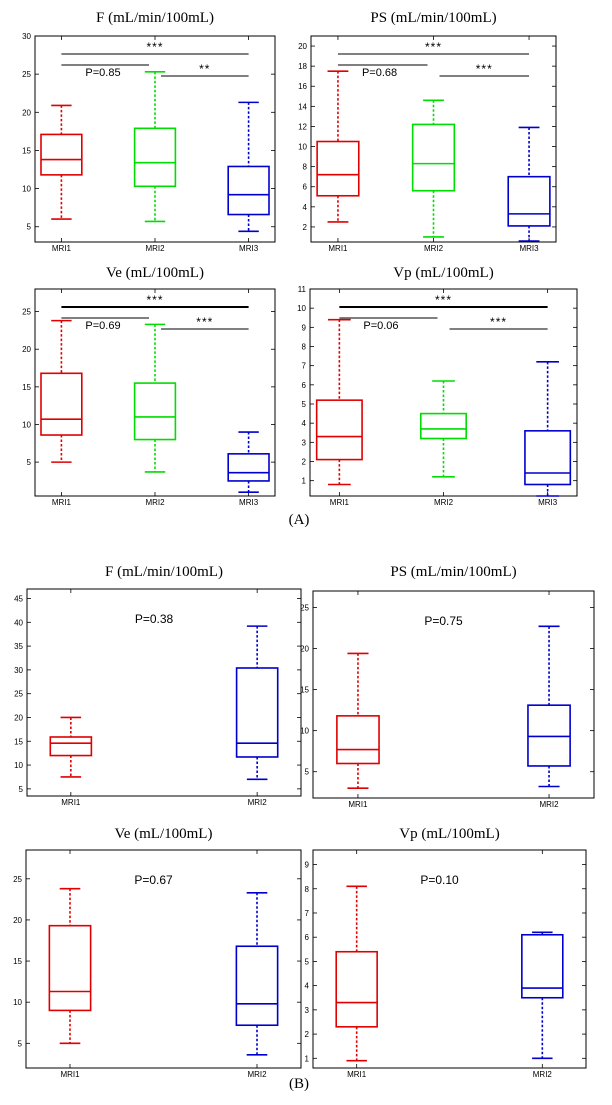 This screenshot has width=612, height=1105. Describe the element at coordinates (304, 442) in the screenshot. I see `y-tick-label: 3` at that location.